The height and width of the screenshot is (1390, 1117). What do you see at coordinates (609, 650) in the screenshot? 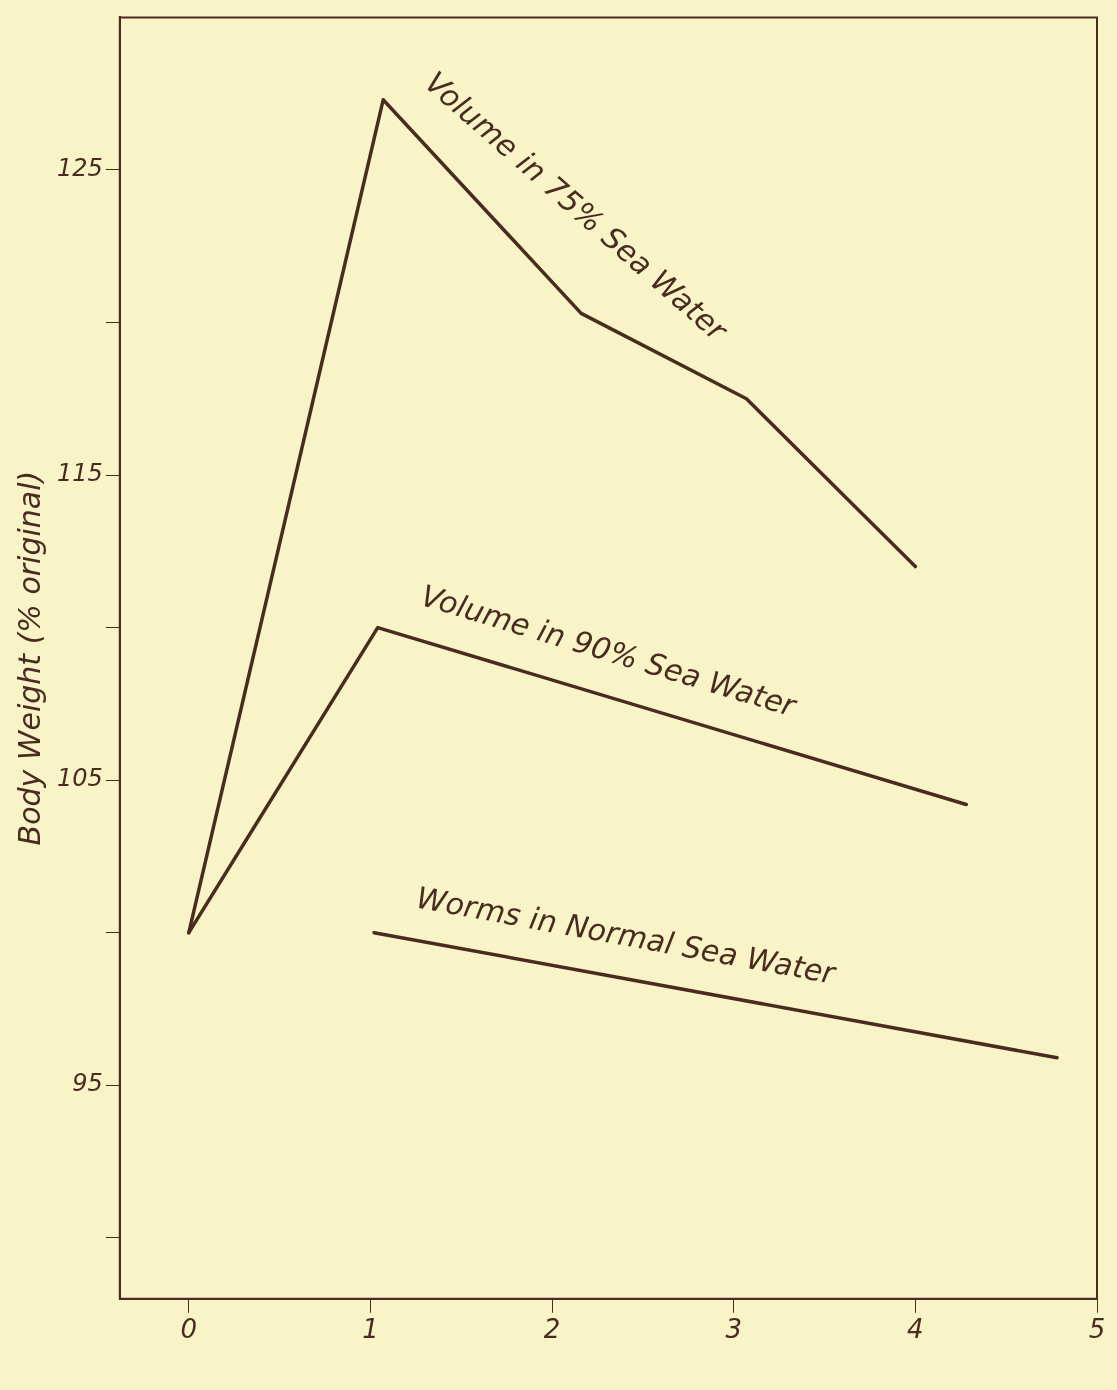
I see `text: Volume in 90% Sea Water` at bounding box center [609, 650].